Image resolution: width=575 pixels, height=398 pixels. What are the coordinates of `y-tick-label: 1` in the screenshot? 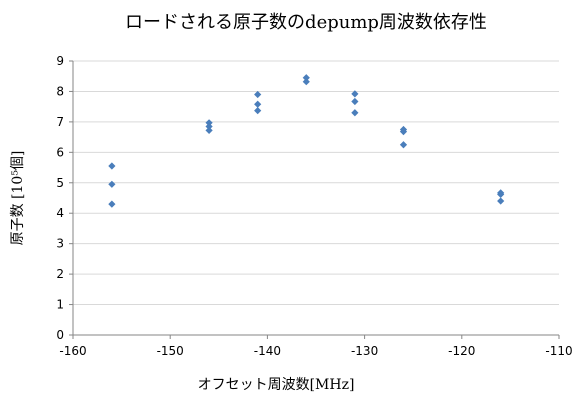 It's located at (60, 305).